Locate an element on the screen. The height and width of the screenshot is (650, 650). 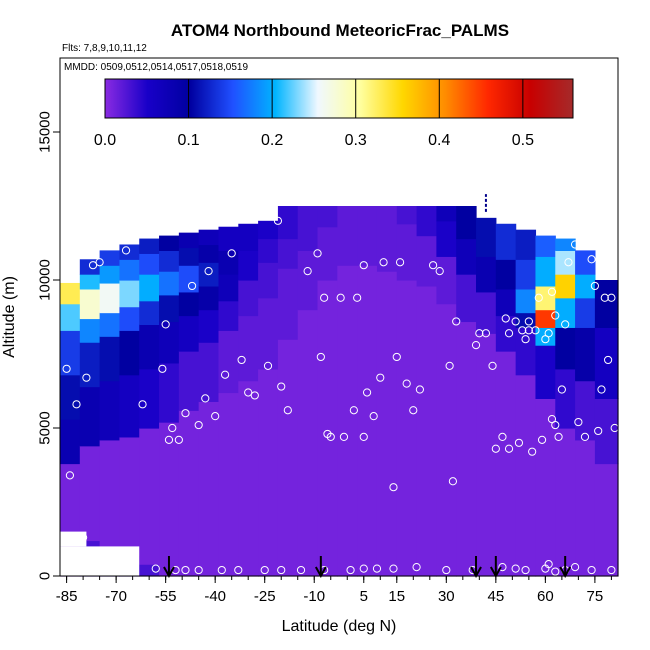
chart-title: ATOM4 Northbound MeteoricFrac_PALMS is located at coordinates (340, 30).